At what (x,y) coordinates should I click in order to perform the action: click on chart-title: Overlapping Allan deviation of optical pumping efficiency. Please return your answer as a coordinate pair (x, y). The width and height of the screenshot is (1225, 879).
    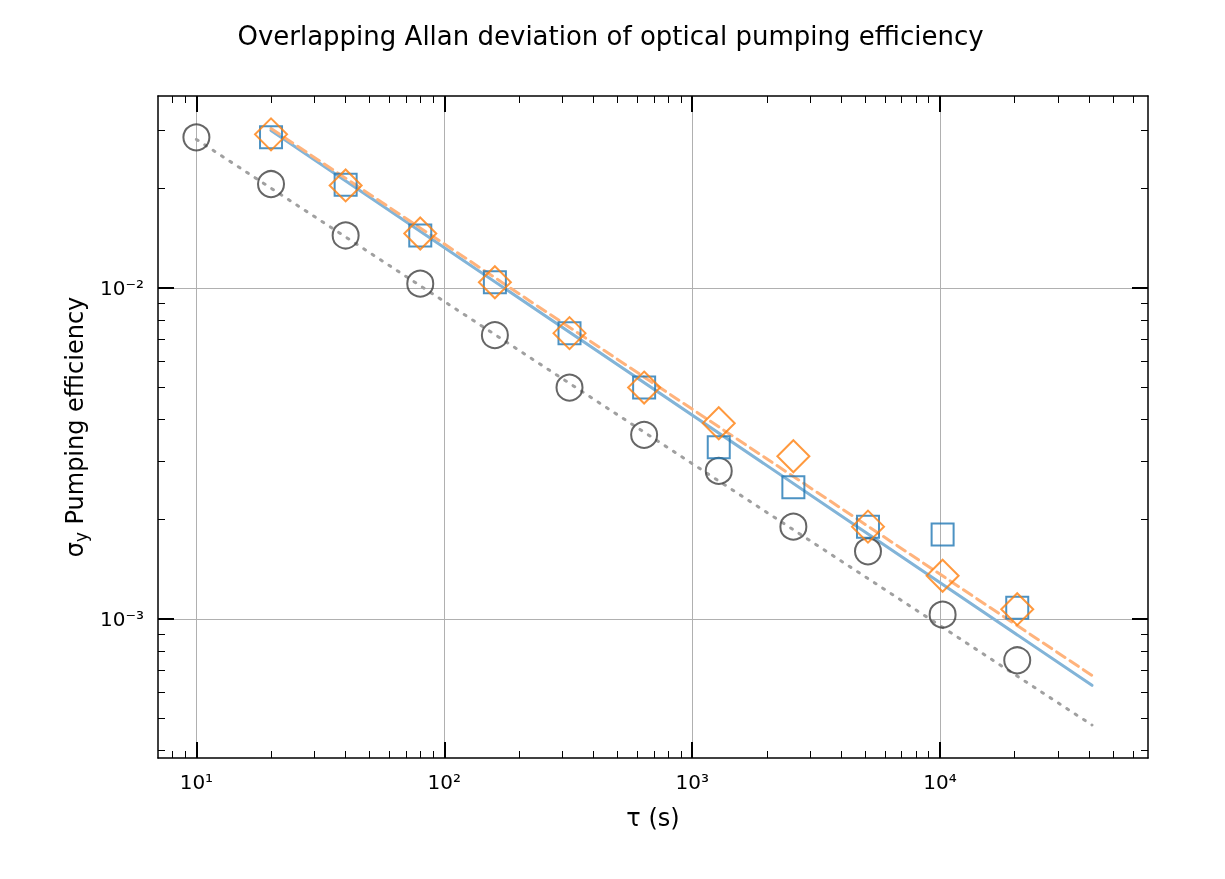
    Looking at the image, I should click on (610, 36).